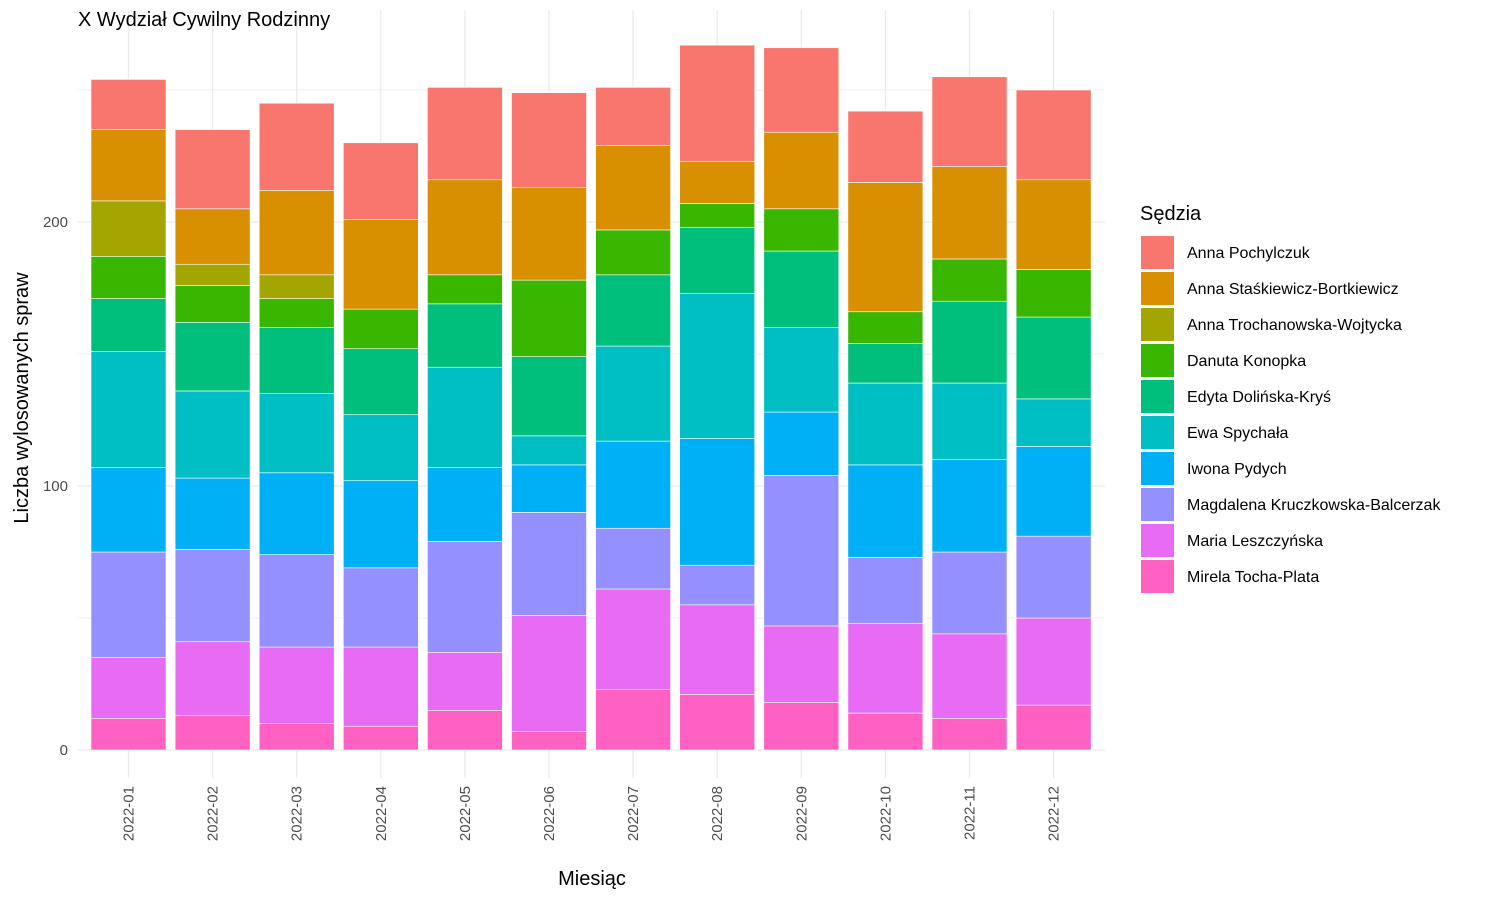 The height and width of the screenshot is (900, 1500). Describe the element at coordinates (970, 813) in the screenshot. I see `x-tick-label: 2022-11` at that location.